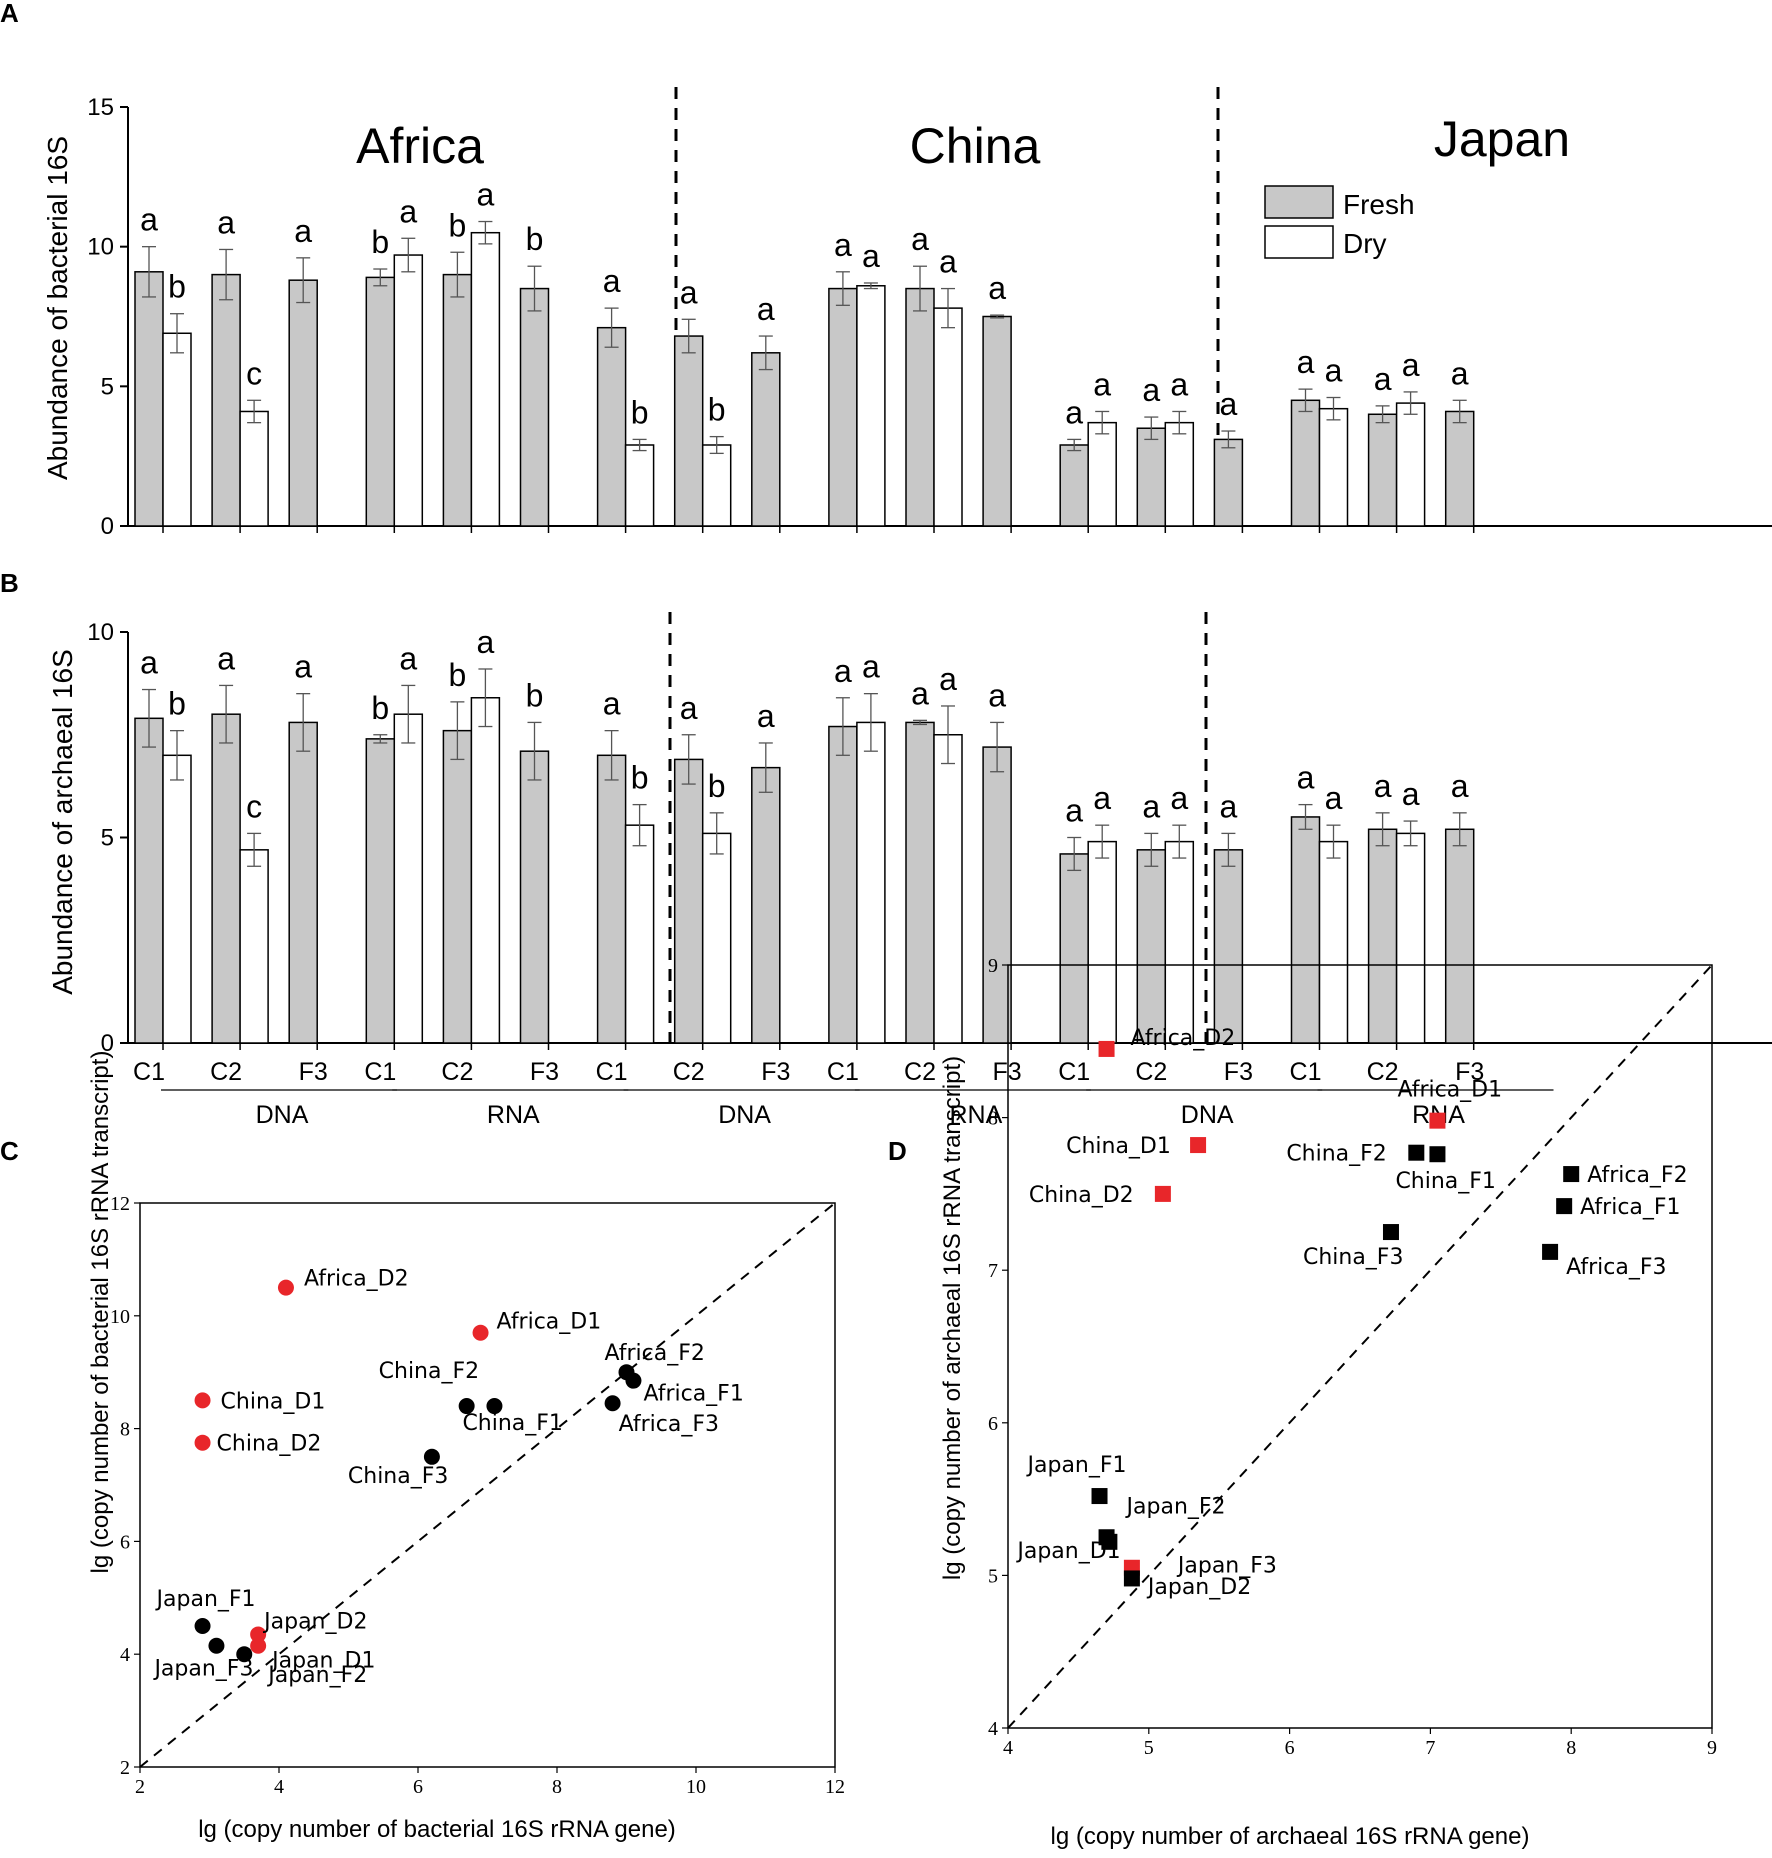  Describe the element at coordinates (314, 1621) in the screenshot. I see `point-label: Japan_D2` at that location.